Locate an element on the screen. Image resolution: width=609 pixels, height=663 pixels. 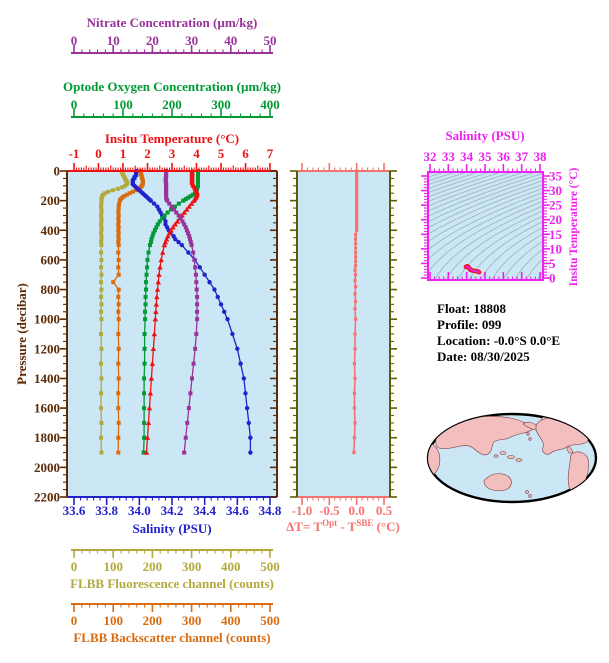
tick-label: 37 is located at coordinates (522, 156).